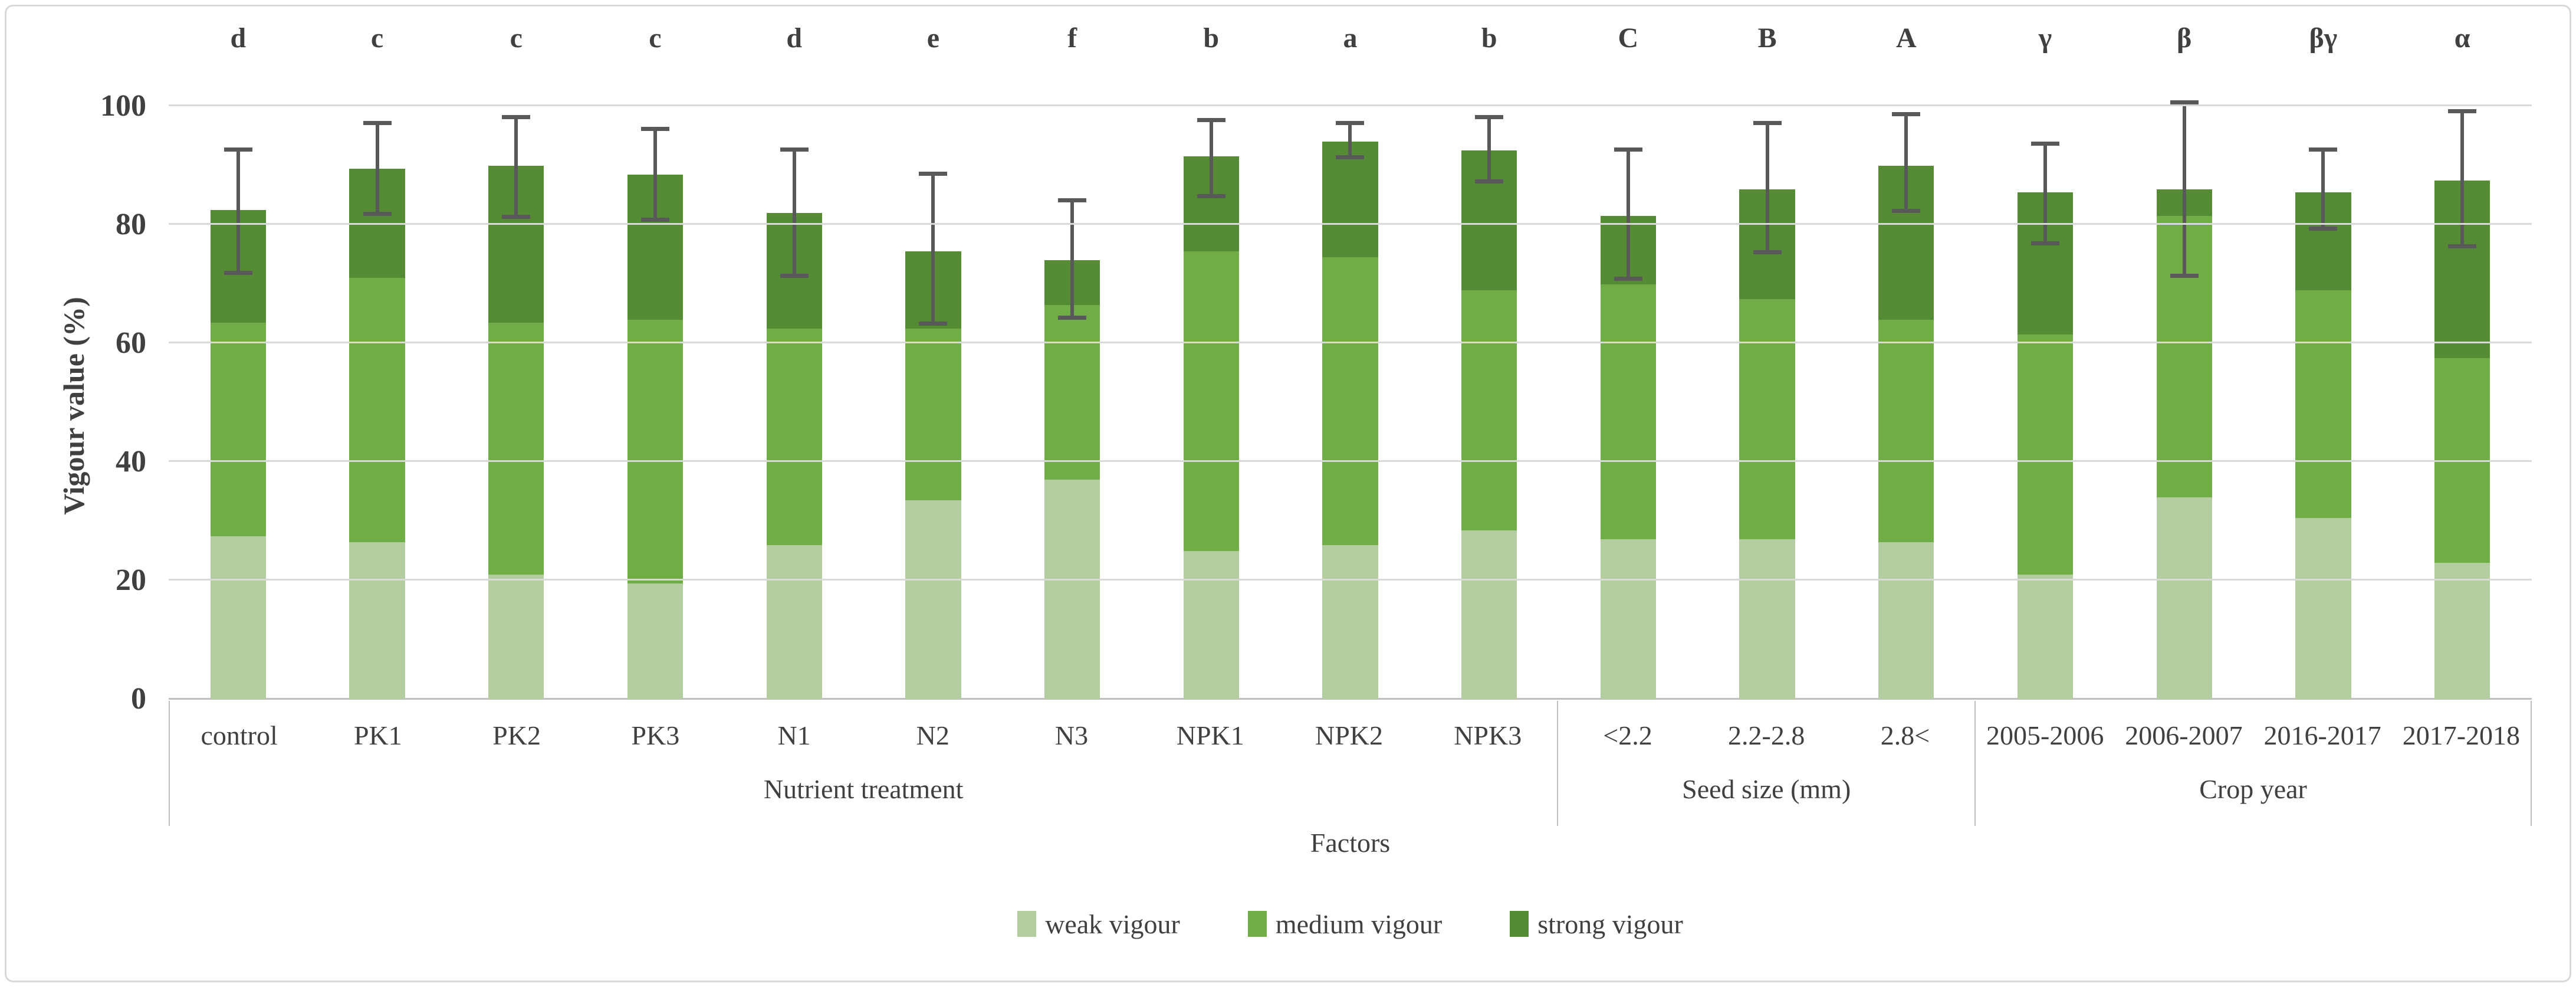  Describe the element at coordinates (1768, 360) in the screenshot. I see `bar-cell-2.2-2.8: B` at that location.